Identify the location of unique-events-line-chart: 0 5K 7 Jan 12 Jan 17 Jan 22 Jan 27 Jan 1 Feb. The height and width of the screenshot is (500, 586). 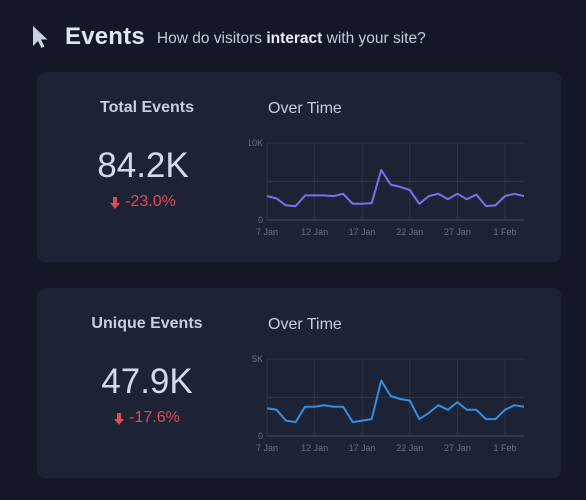
(388, 403).